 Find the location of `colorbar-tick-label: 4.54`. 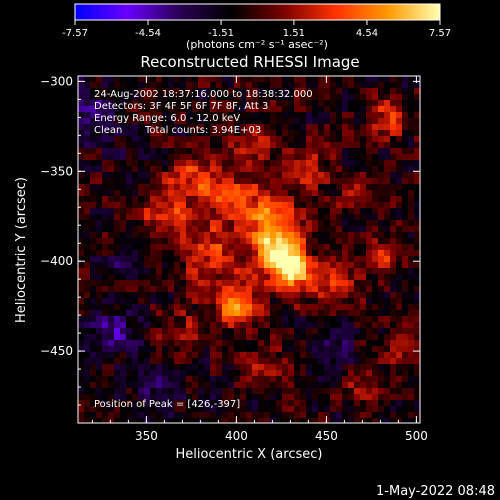

colorbar-tick-label: 4.54 is located at coordinates (367, 33).